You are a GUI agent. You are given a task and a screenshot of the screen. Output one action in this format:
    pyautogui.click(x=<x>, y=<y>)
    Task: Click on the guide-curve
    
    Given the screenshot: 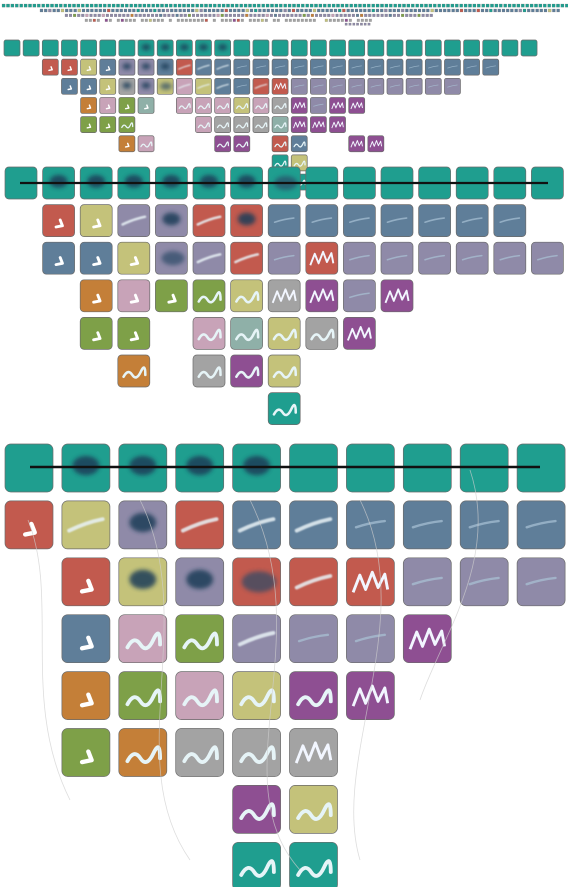 What is the action you would take?
    pyautogui.click(x=449, y=585)
    